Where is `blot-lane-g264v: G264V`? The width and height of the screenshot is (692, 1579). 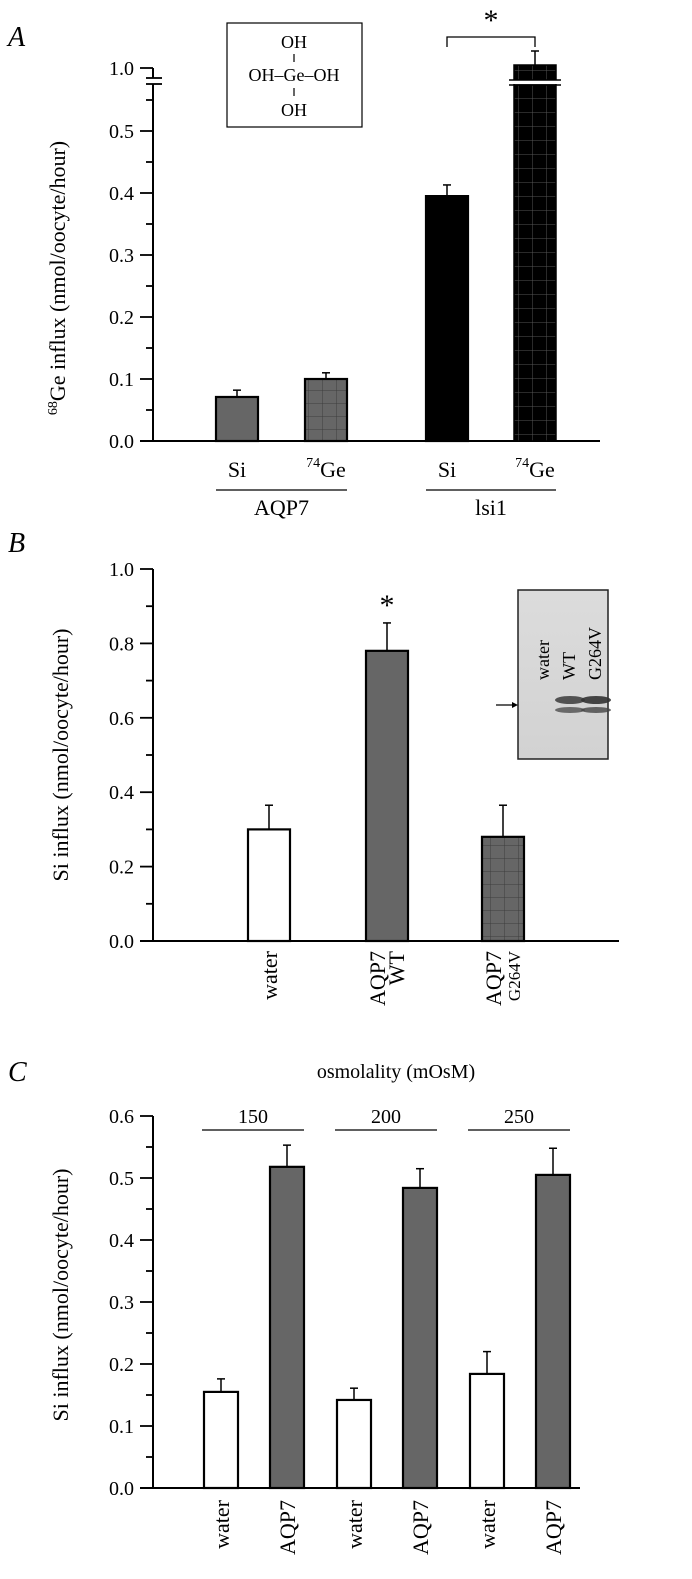
blot-lane-g264v: G264V is located at coordinates (595, 653).